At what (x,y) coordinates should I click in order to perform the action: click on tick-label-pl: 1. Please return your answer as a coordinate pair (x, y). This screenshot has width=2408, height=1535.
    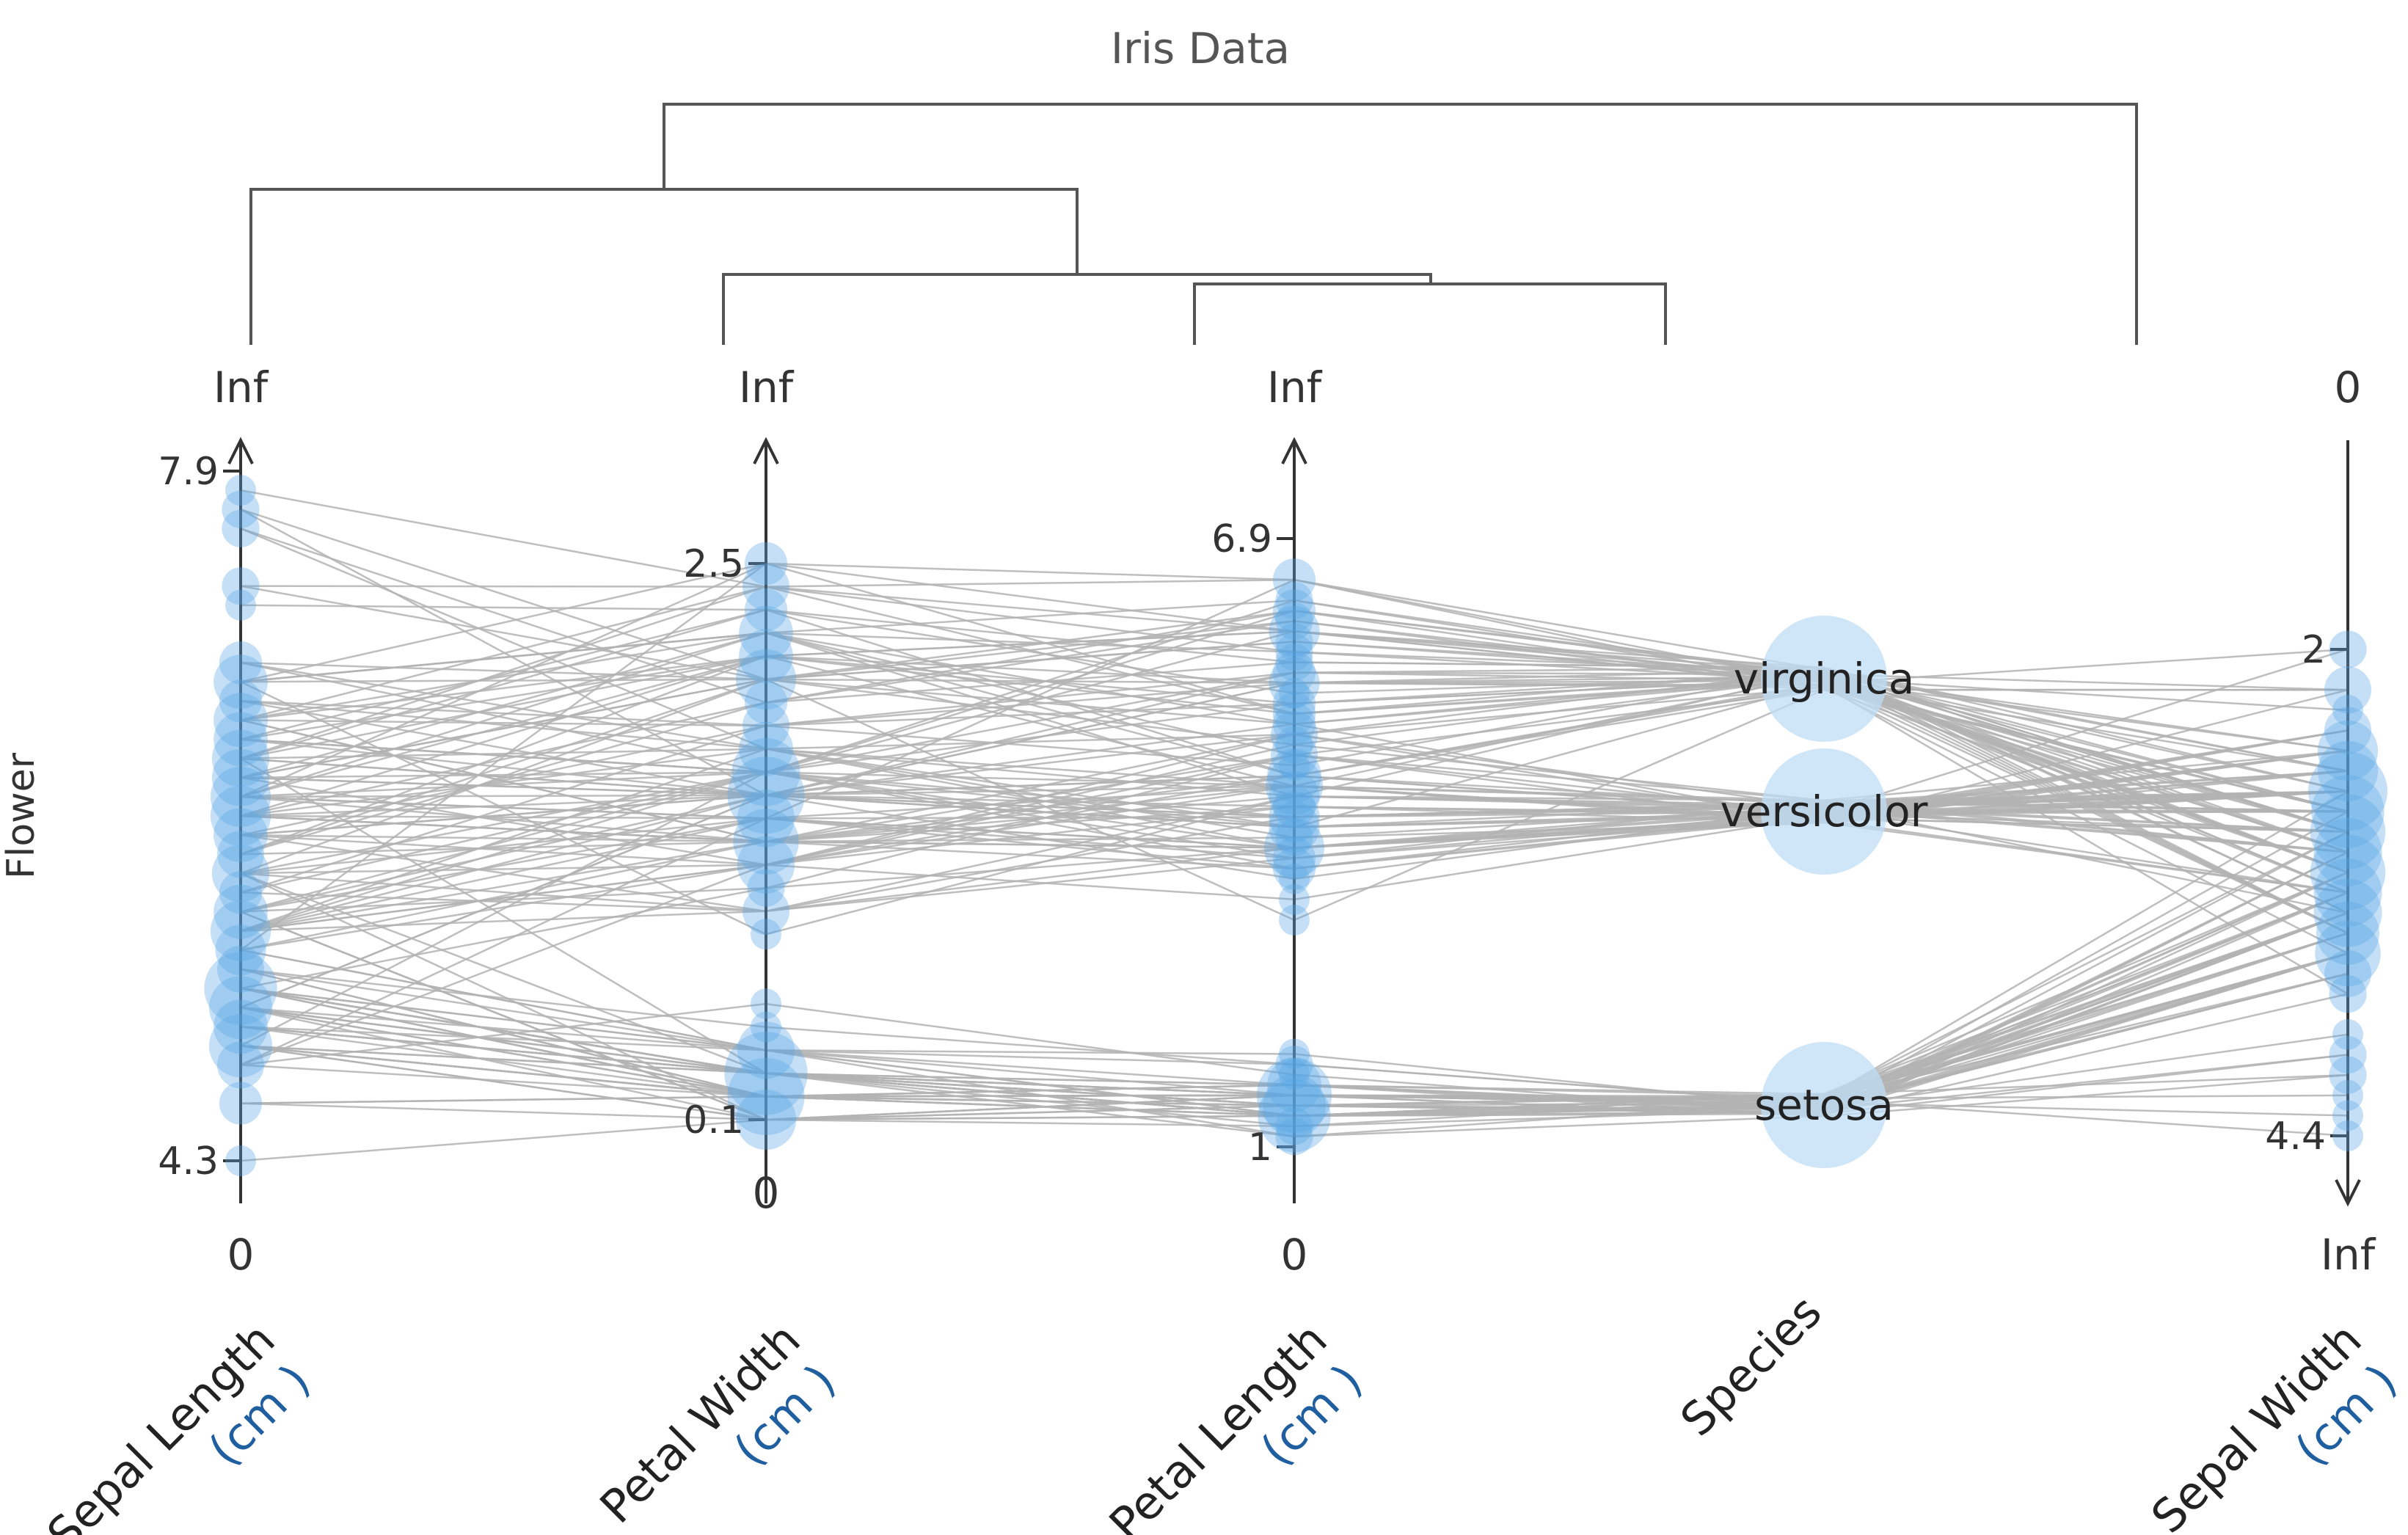
    Looking at the image, I should click on (1260, 1148).